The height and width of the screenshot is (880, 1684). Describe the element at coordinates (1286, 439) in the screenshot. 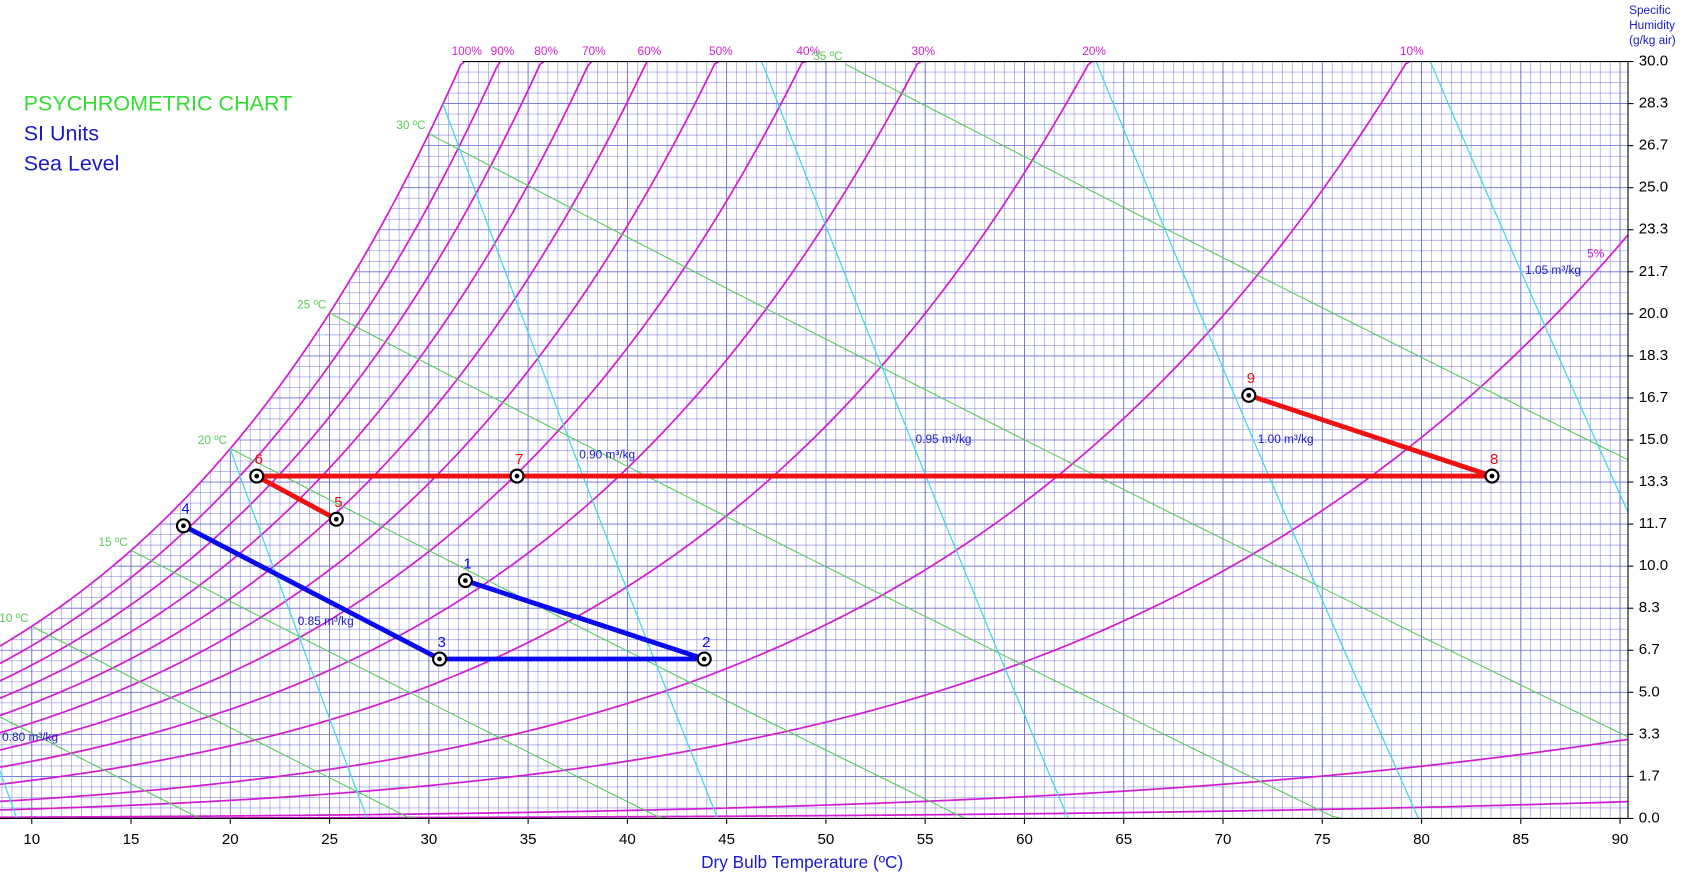

I see `volume-label: 1.00 m³/kg` at that location.